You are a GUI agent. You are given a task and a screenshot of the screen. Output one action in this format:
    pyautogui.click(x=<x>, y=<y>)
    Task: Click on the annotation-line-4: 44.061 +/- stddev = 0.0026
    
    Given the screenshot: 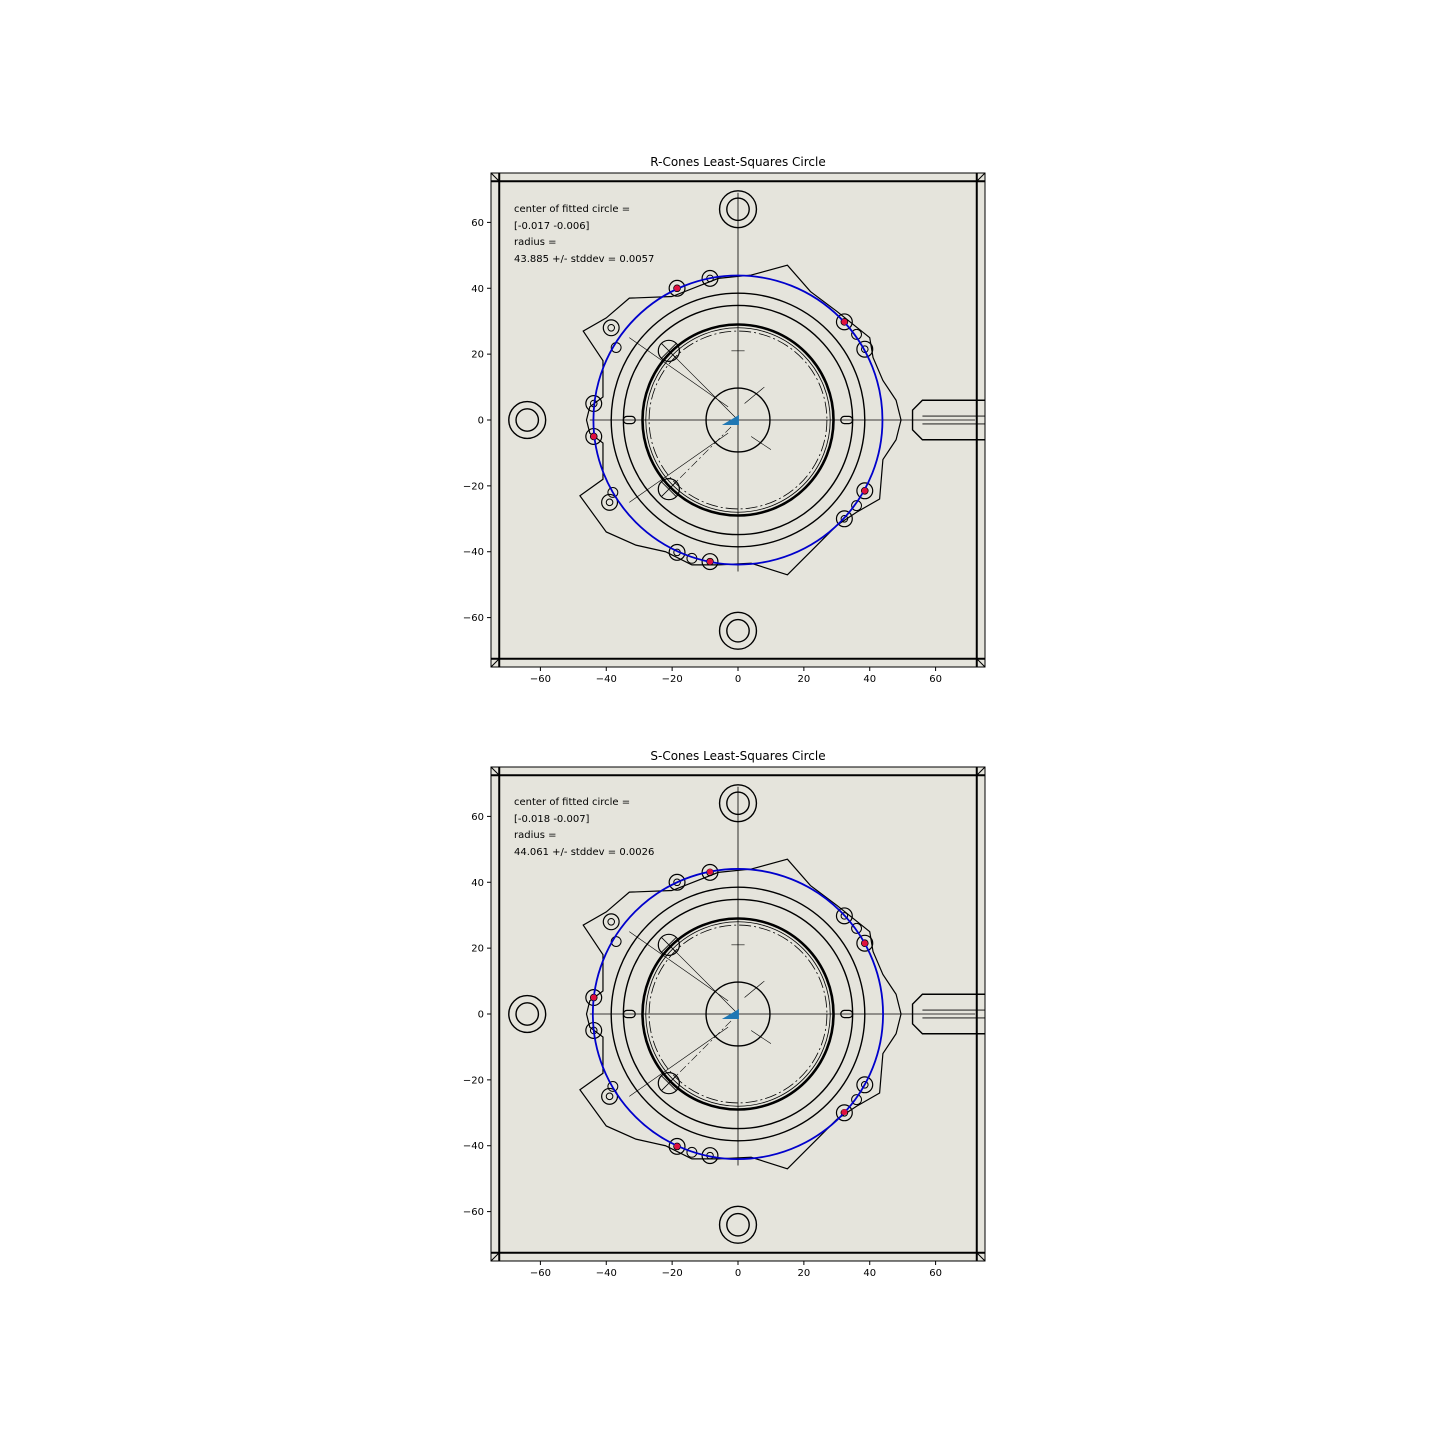 What is the action you would take?
    pyautogui.click(x=584, y=852)
    